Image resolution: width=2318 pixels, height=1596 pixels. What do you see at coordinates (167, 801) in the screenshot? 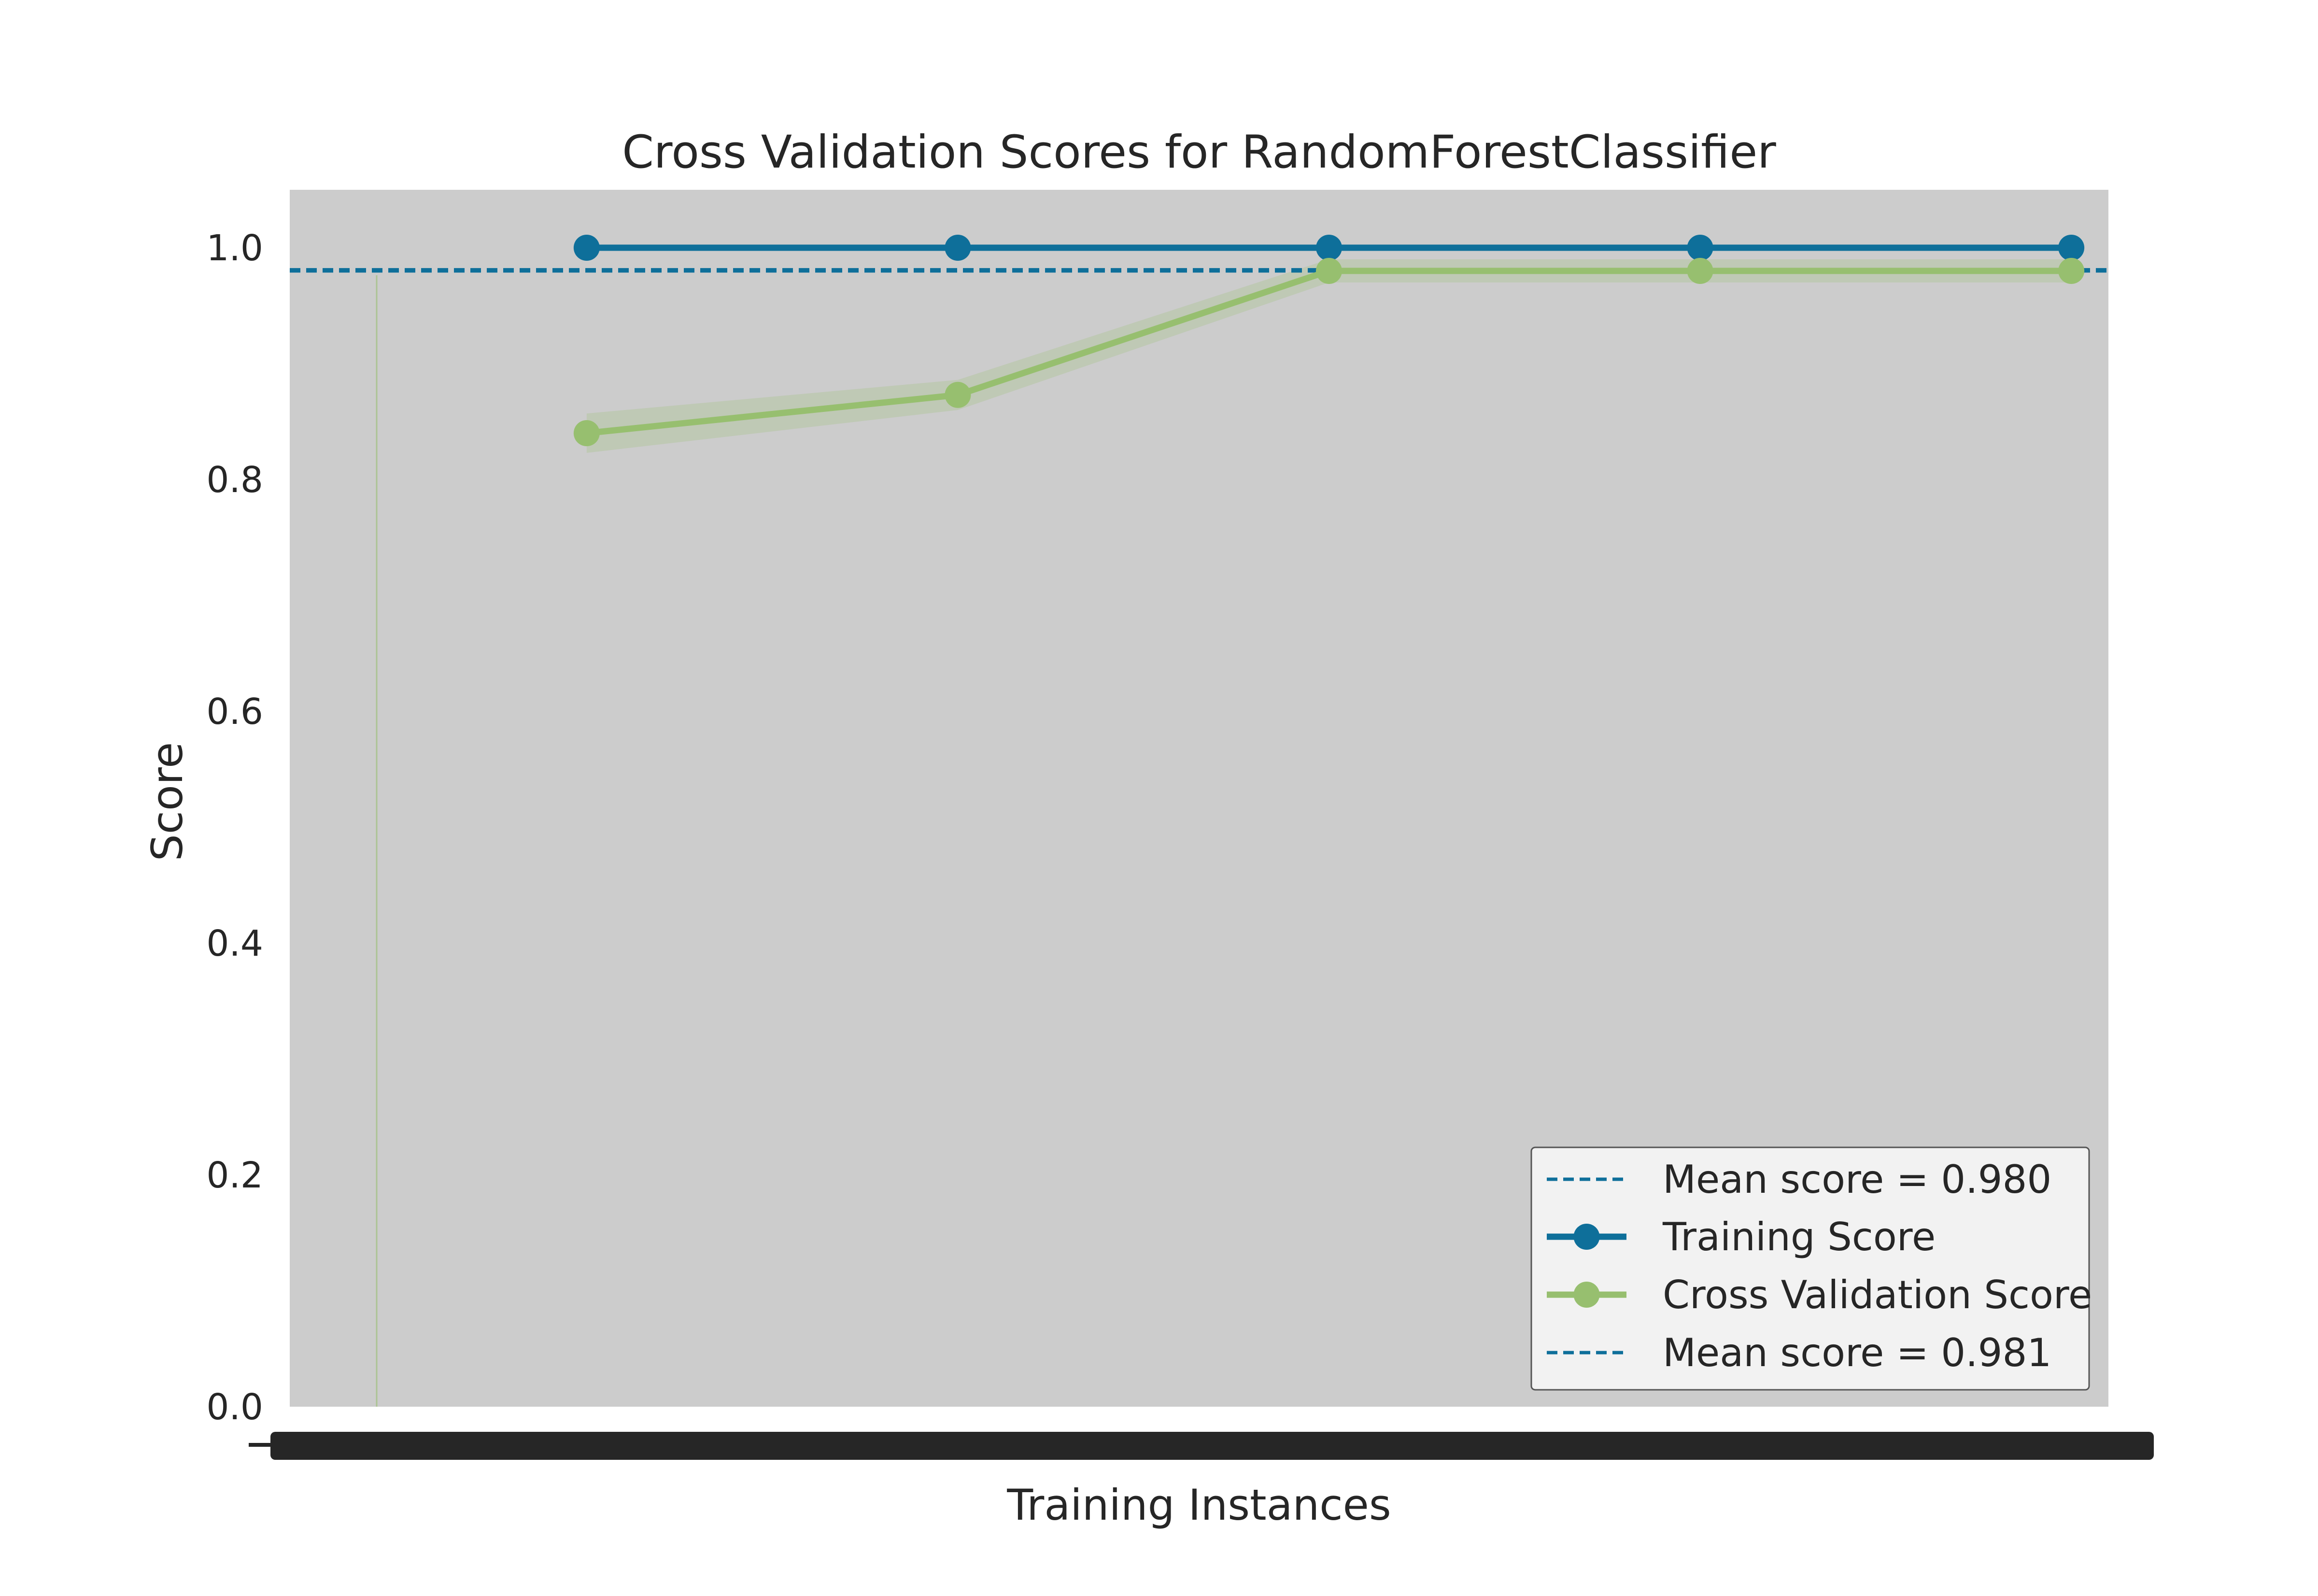
I see `y-axis-label: Score` at bounding box center [167, 801].